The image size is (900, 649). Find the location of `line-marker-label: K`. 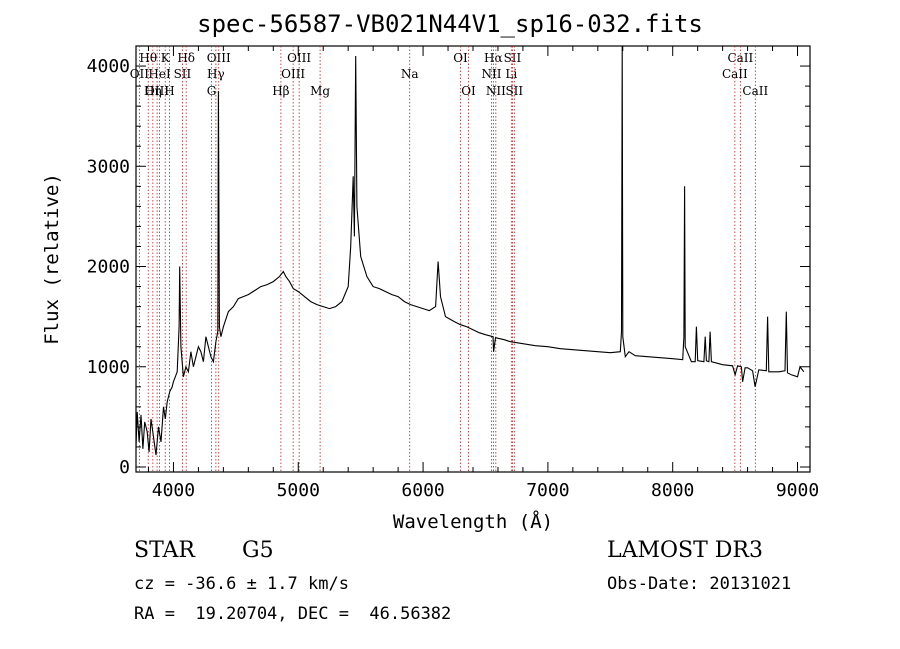

line-marker-label: K is located at coordinates (166, 58).